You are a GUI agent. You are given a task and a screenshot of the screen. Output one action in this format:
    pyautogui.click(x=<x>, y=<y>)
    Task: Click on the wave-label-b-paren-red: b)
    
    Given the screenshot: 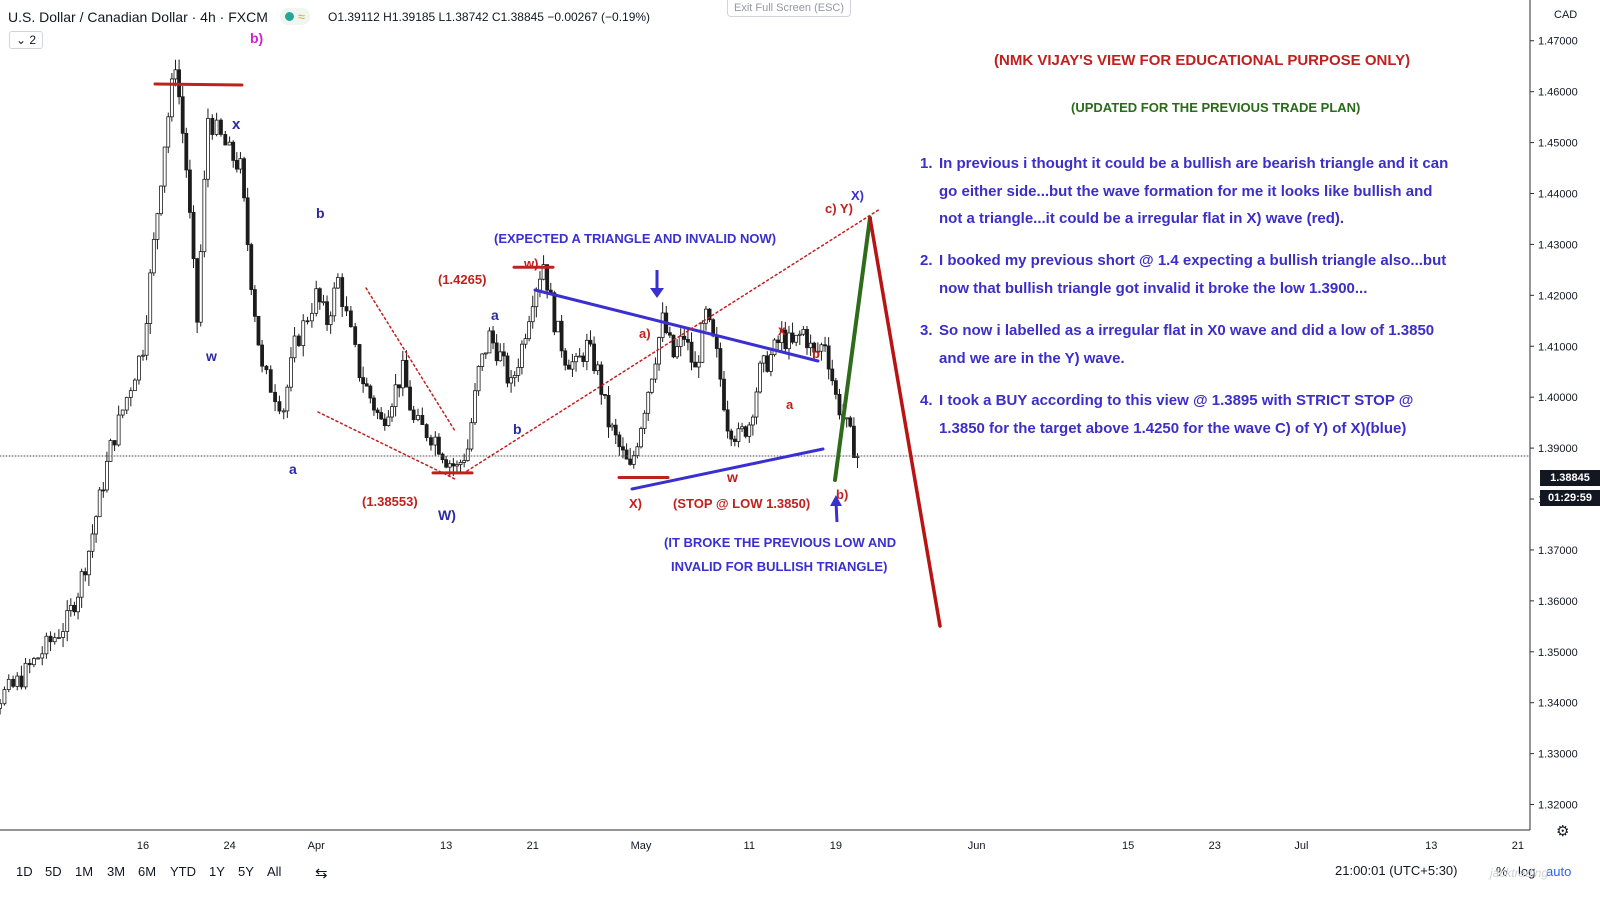 What is the action you would take?
    pyautogui.click(x=842, y=494)
    